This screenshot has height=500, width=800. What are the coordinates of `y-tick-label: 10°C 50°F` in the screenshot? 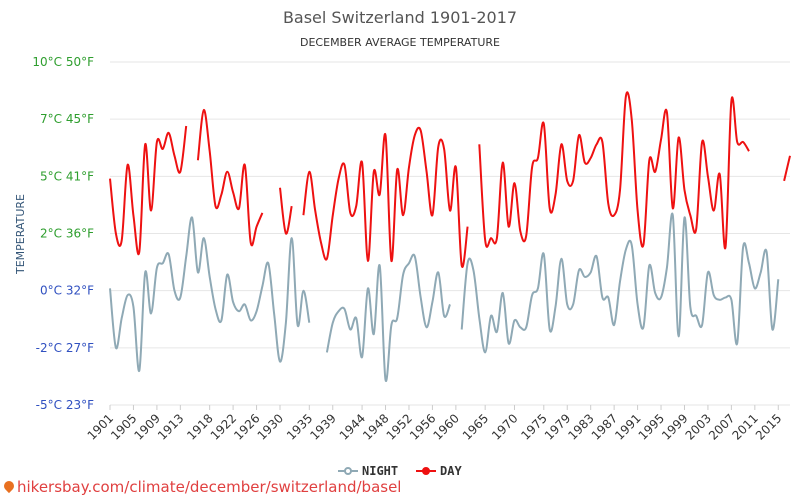 It's located at (63, 62).